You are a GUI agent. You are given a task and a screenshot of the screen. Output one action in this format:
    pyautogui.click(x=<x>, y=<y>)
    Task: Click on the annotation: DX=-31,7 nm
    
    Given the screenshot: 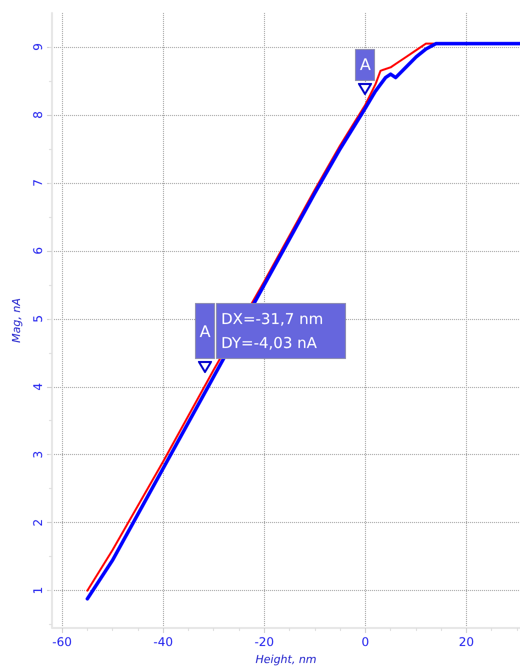 What is the action you would take?
    pyautogui.click(x=272, y=319)
    